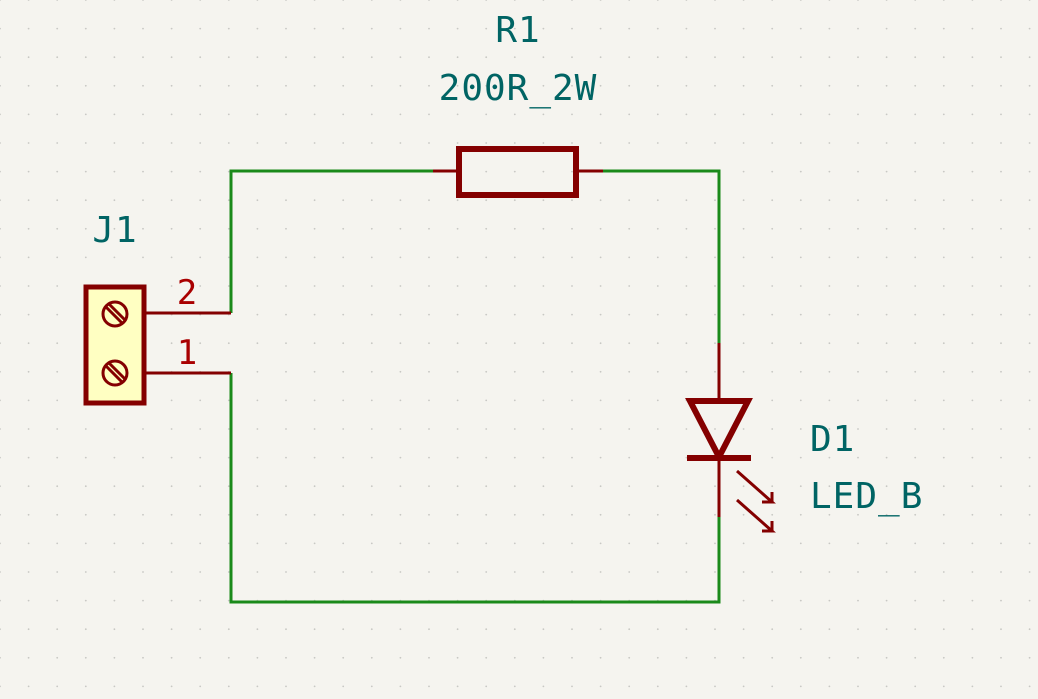  What do you see at coordinates (518, 88) in the screenshot?
I see `resistor-r1-value: 200R_2W` at bounding box center [518, 88].